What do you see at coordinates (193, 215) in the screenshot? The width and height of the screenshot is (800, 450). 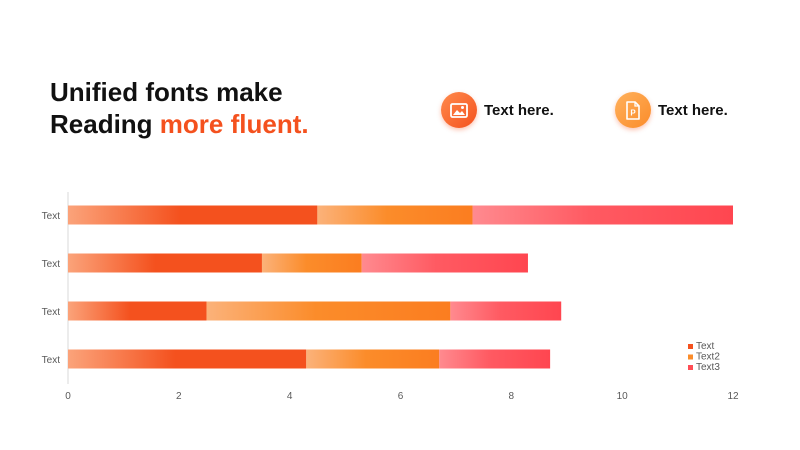 I see `bar-segment-row1-series1` at bounding box center [193, 215].